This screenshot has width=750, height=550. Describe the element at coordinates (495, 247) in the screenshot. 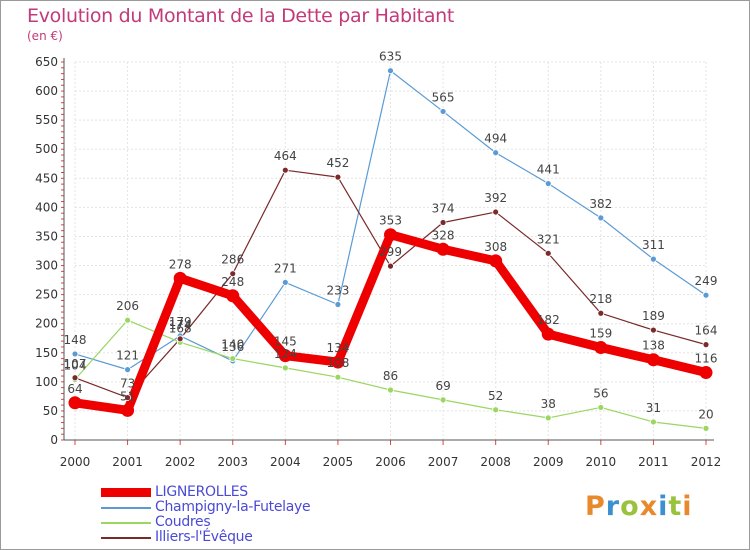

I see `data-label: 308` at that location.